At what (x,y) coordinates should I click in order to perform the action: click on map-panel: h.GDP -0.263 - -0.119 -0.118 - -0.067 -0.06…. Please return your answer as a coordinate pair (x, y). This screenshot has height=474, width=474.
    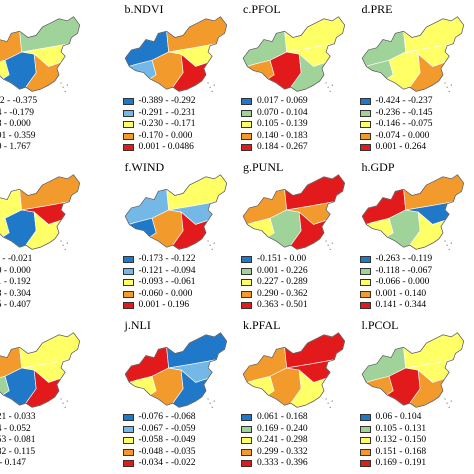
    Looking at the image, I should click on (415, 237).